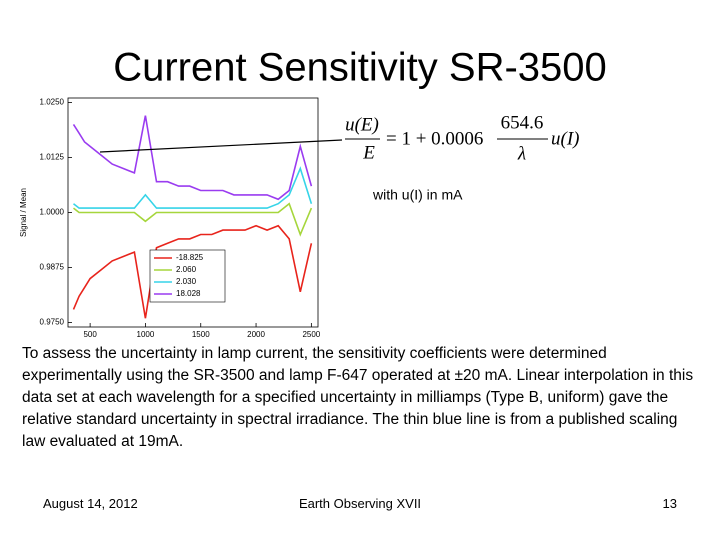  I want to click on legend-label: 18.028, so click(188, 293).